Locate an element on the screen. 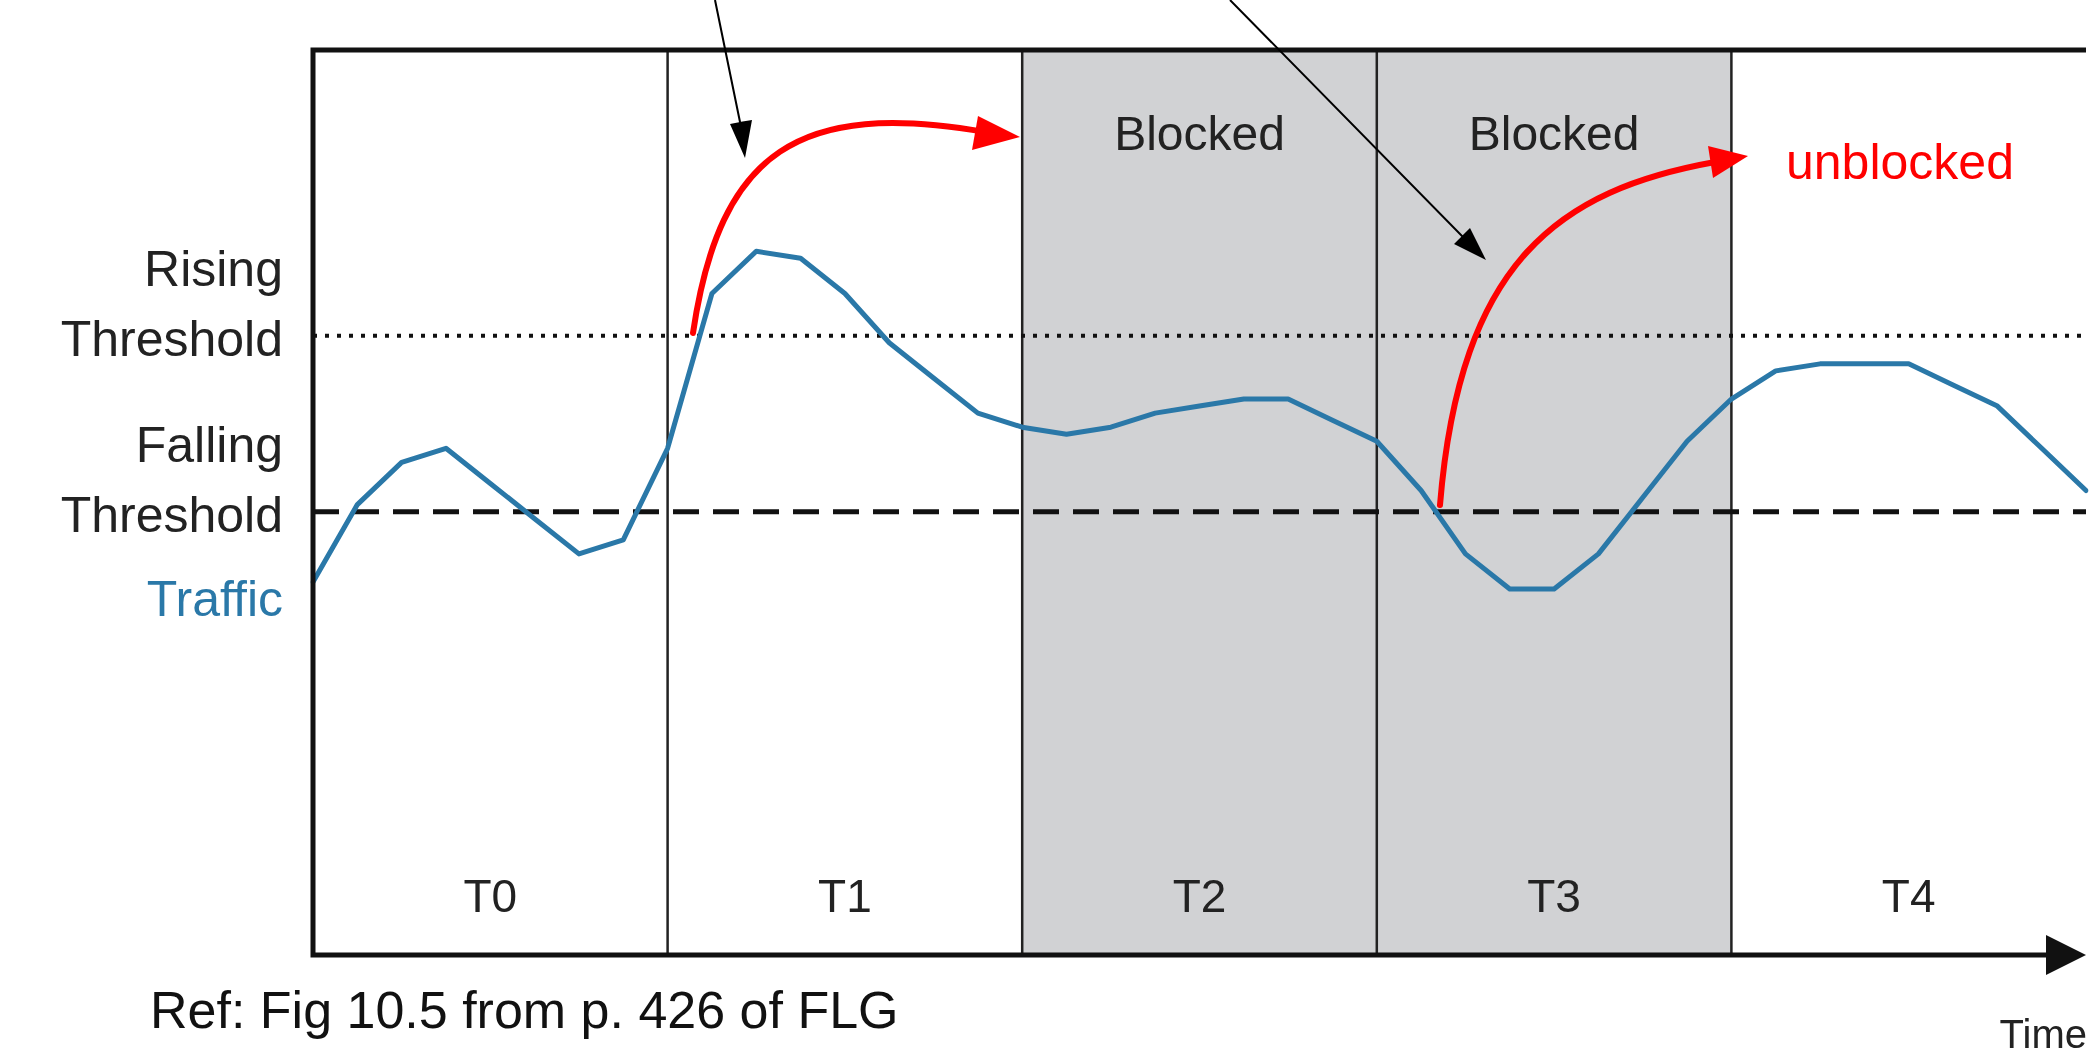 Image resolution: width=2089 pixels, height=1058 pixels. ref-line-label: Falling Threshold is located at coordinates (171, 479).